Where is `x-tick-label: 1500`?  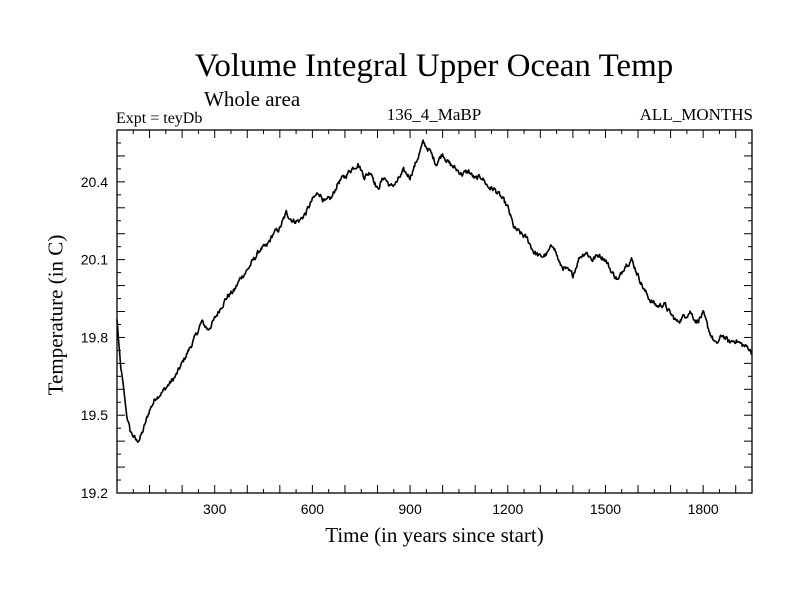 x-tick-label: 1500 is located at coordinates (605, 509).